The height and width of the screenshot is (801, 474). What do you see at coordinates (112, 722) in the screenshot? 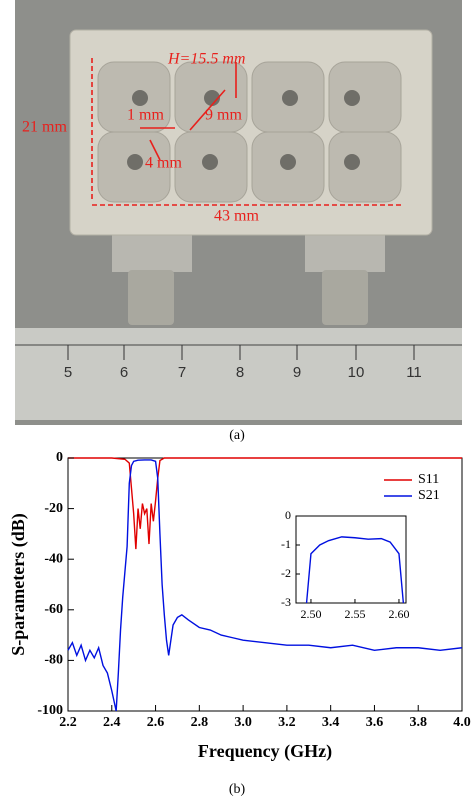
I see `x-tick-label: 2.4` at bounding box center [112, 722].